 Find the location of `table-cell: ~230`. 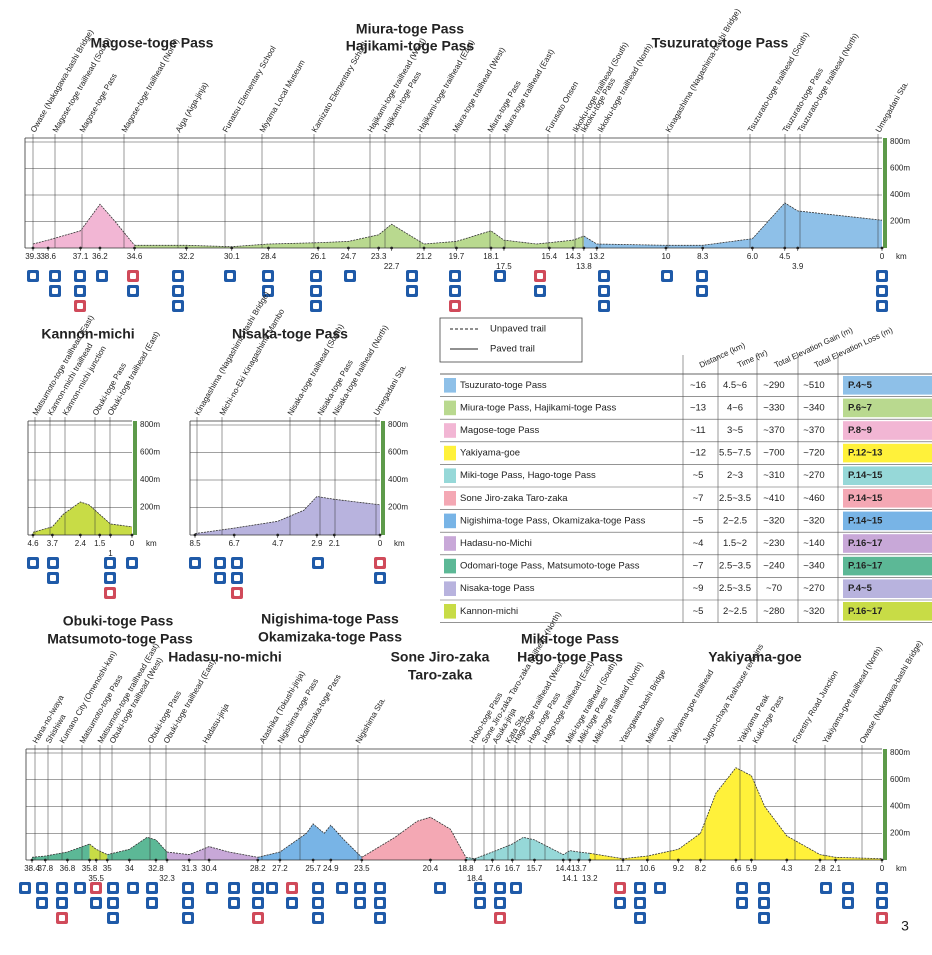

table-cell: ~230 is located at coordinates (773, 543).